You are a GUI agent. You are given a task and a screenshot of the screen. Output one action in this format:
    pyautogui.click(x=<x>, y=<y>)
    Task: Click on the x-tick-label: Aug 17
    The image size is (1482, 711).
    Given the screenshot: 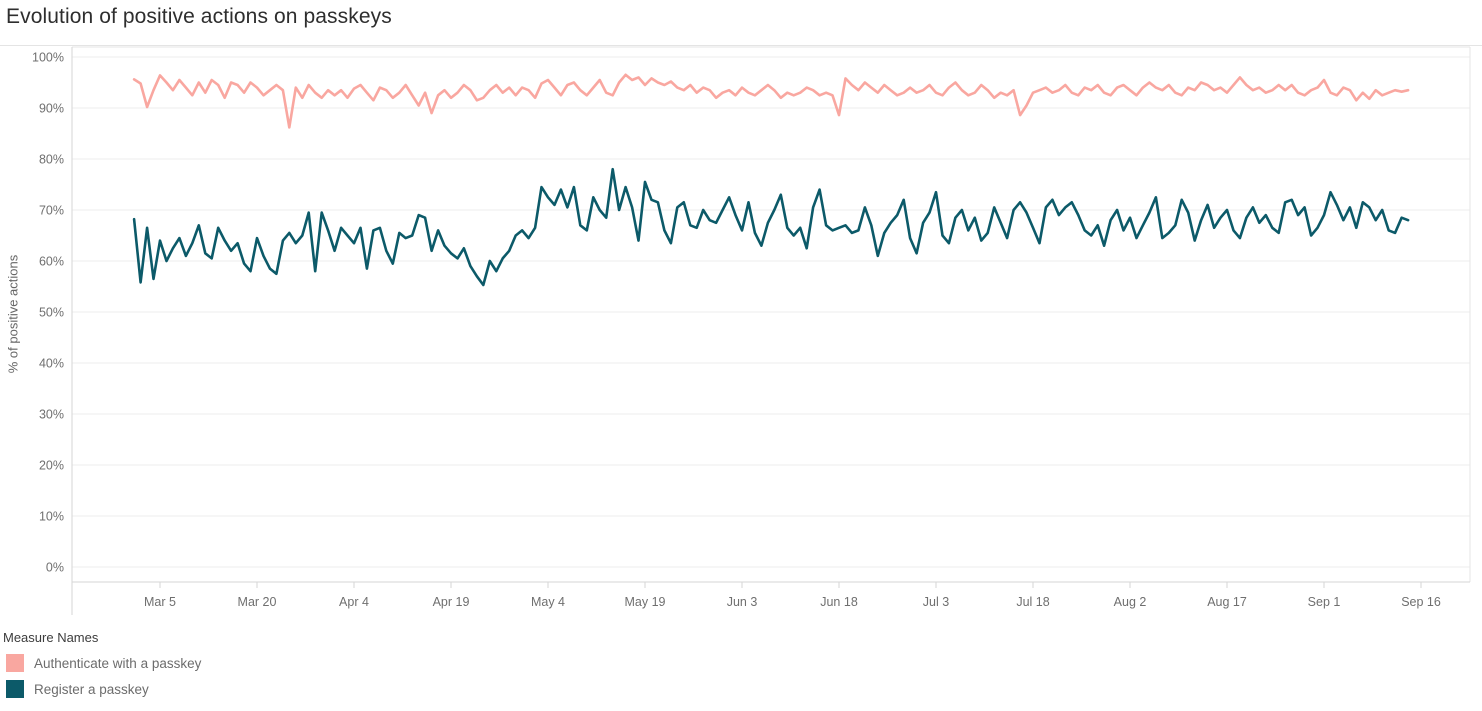 What is the action you would take?
    pyautogui.click(x=1227, y=602)
    